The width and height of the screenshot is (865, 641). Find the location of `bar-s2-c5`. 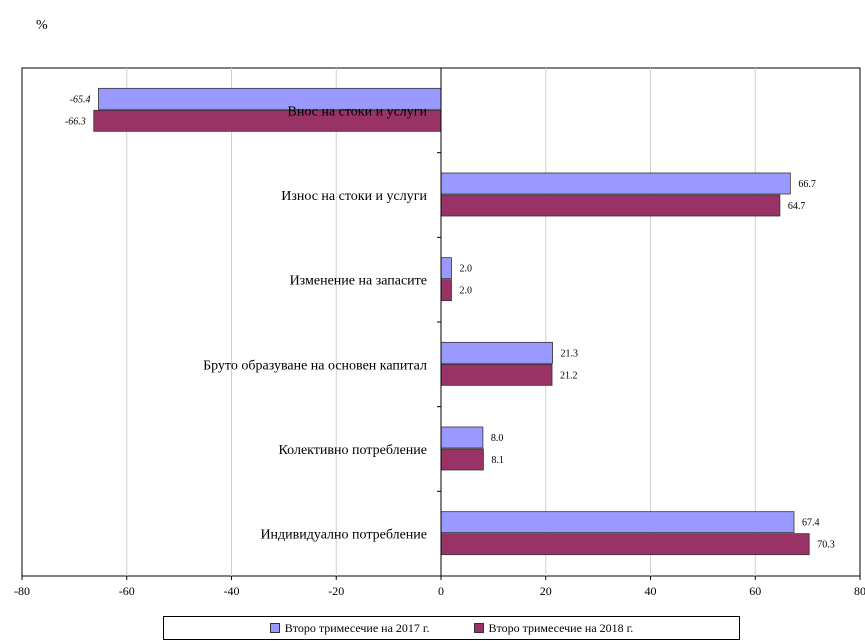

bar-s2-c5 is located at coordinates (462, 459).